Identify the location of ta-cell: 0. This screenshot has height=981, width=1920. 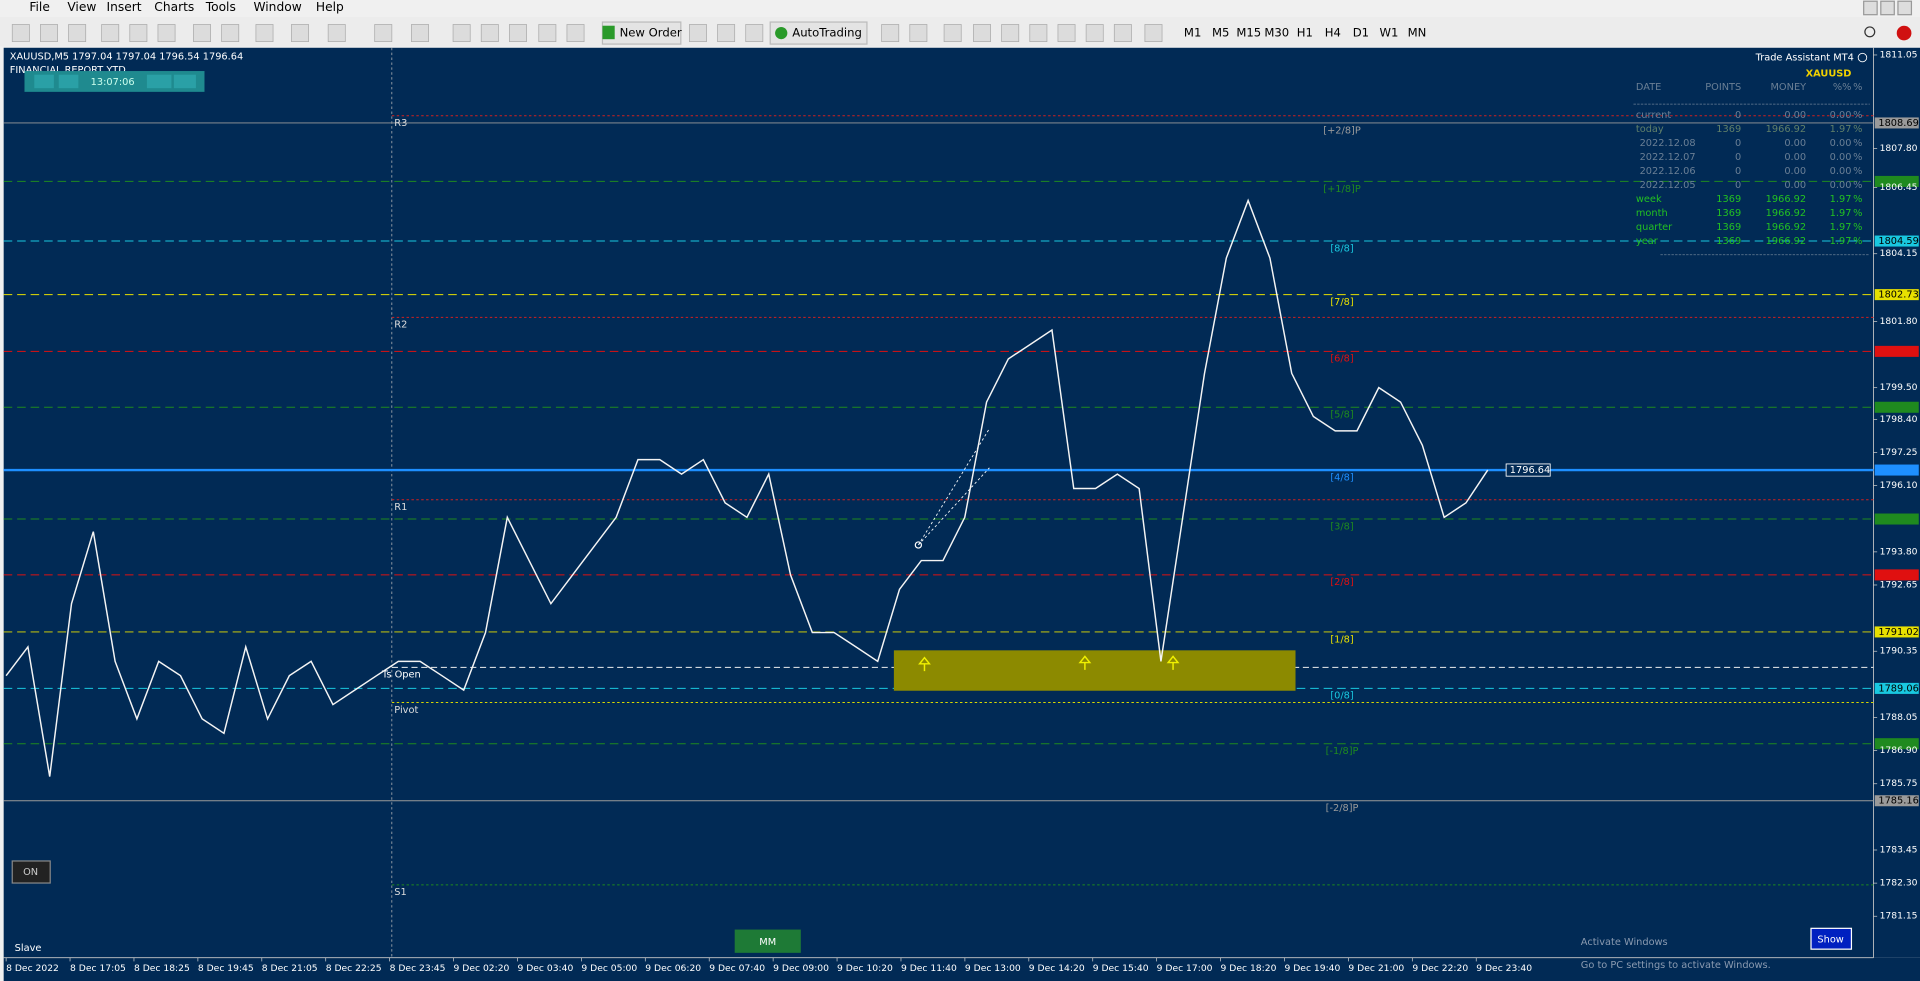
(1738, 157).